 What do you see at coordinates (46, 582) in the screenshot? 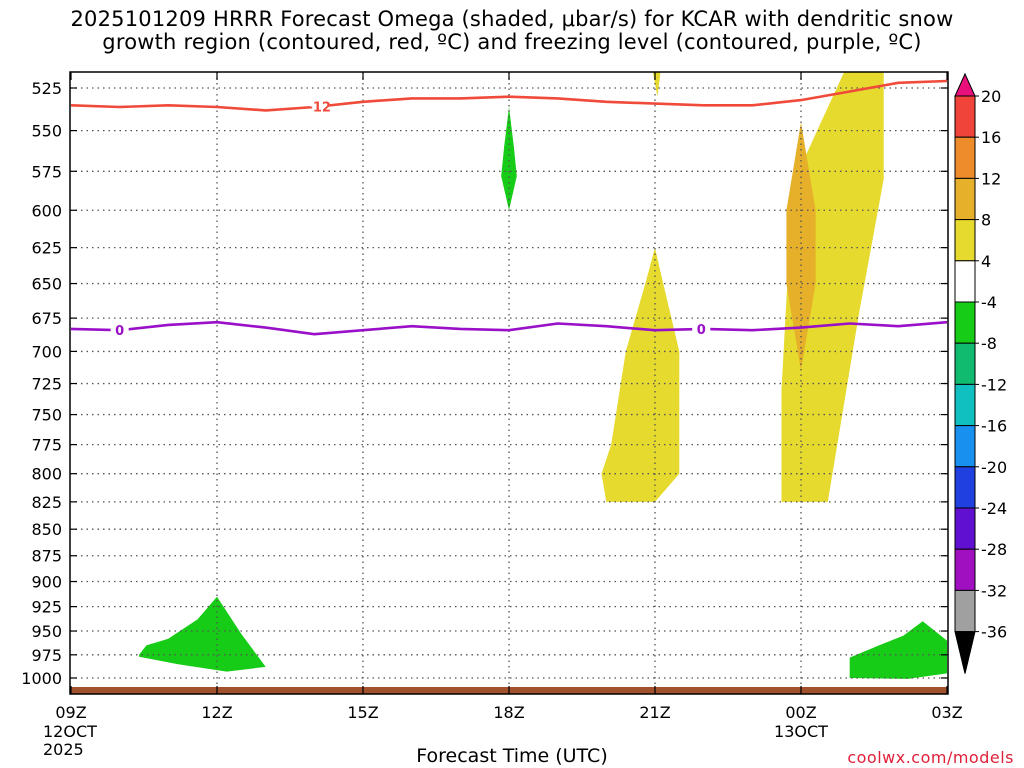
I see `y-tick-label-900: 900` at bounding box center [46, 582].